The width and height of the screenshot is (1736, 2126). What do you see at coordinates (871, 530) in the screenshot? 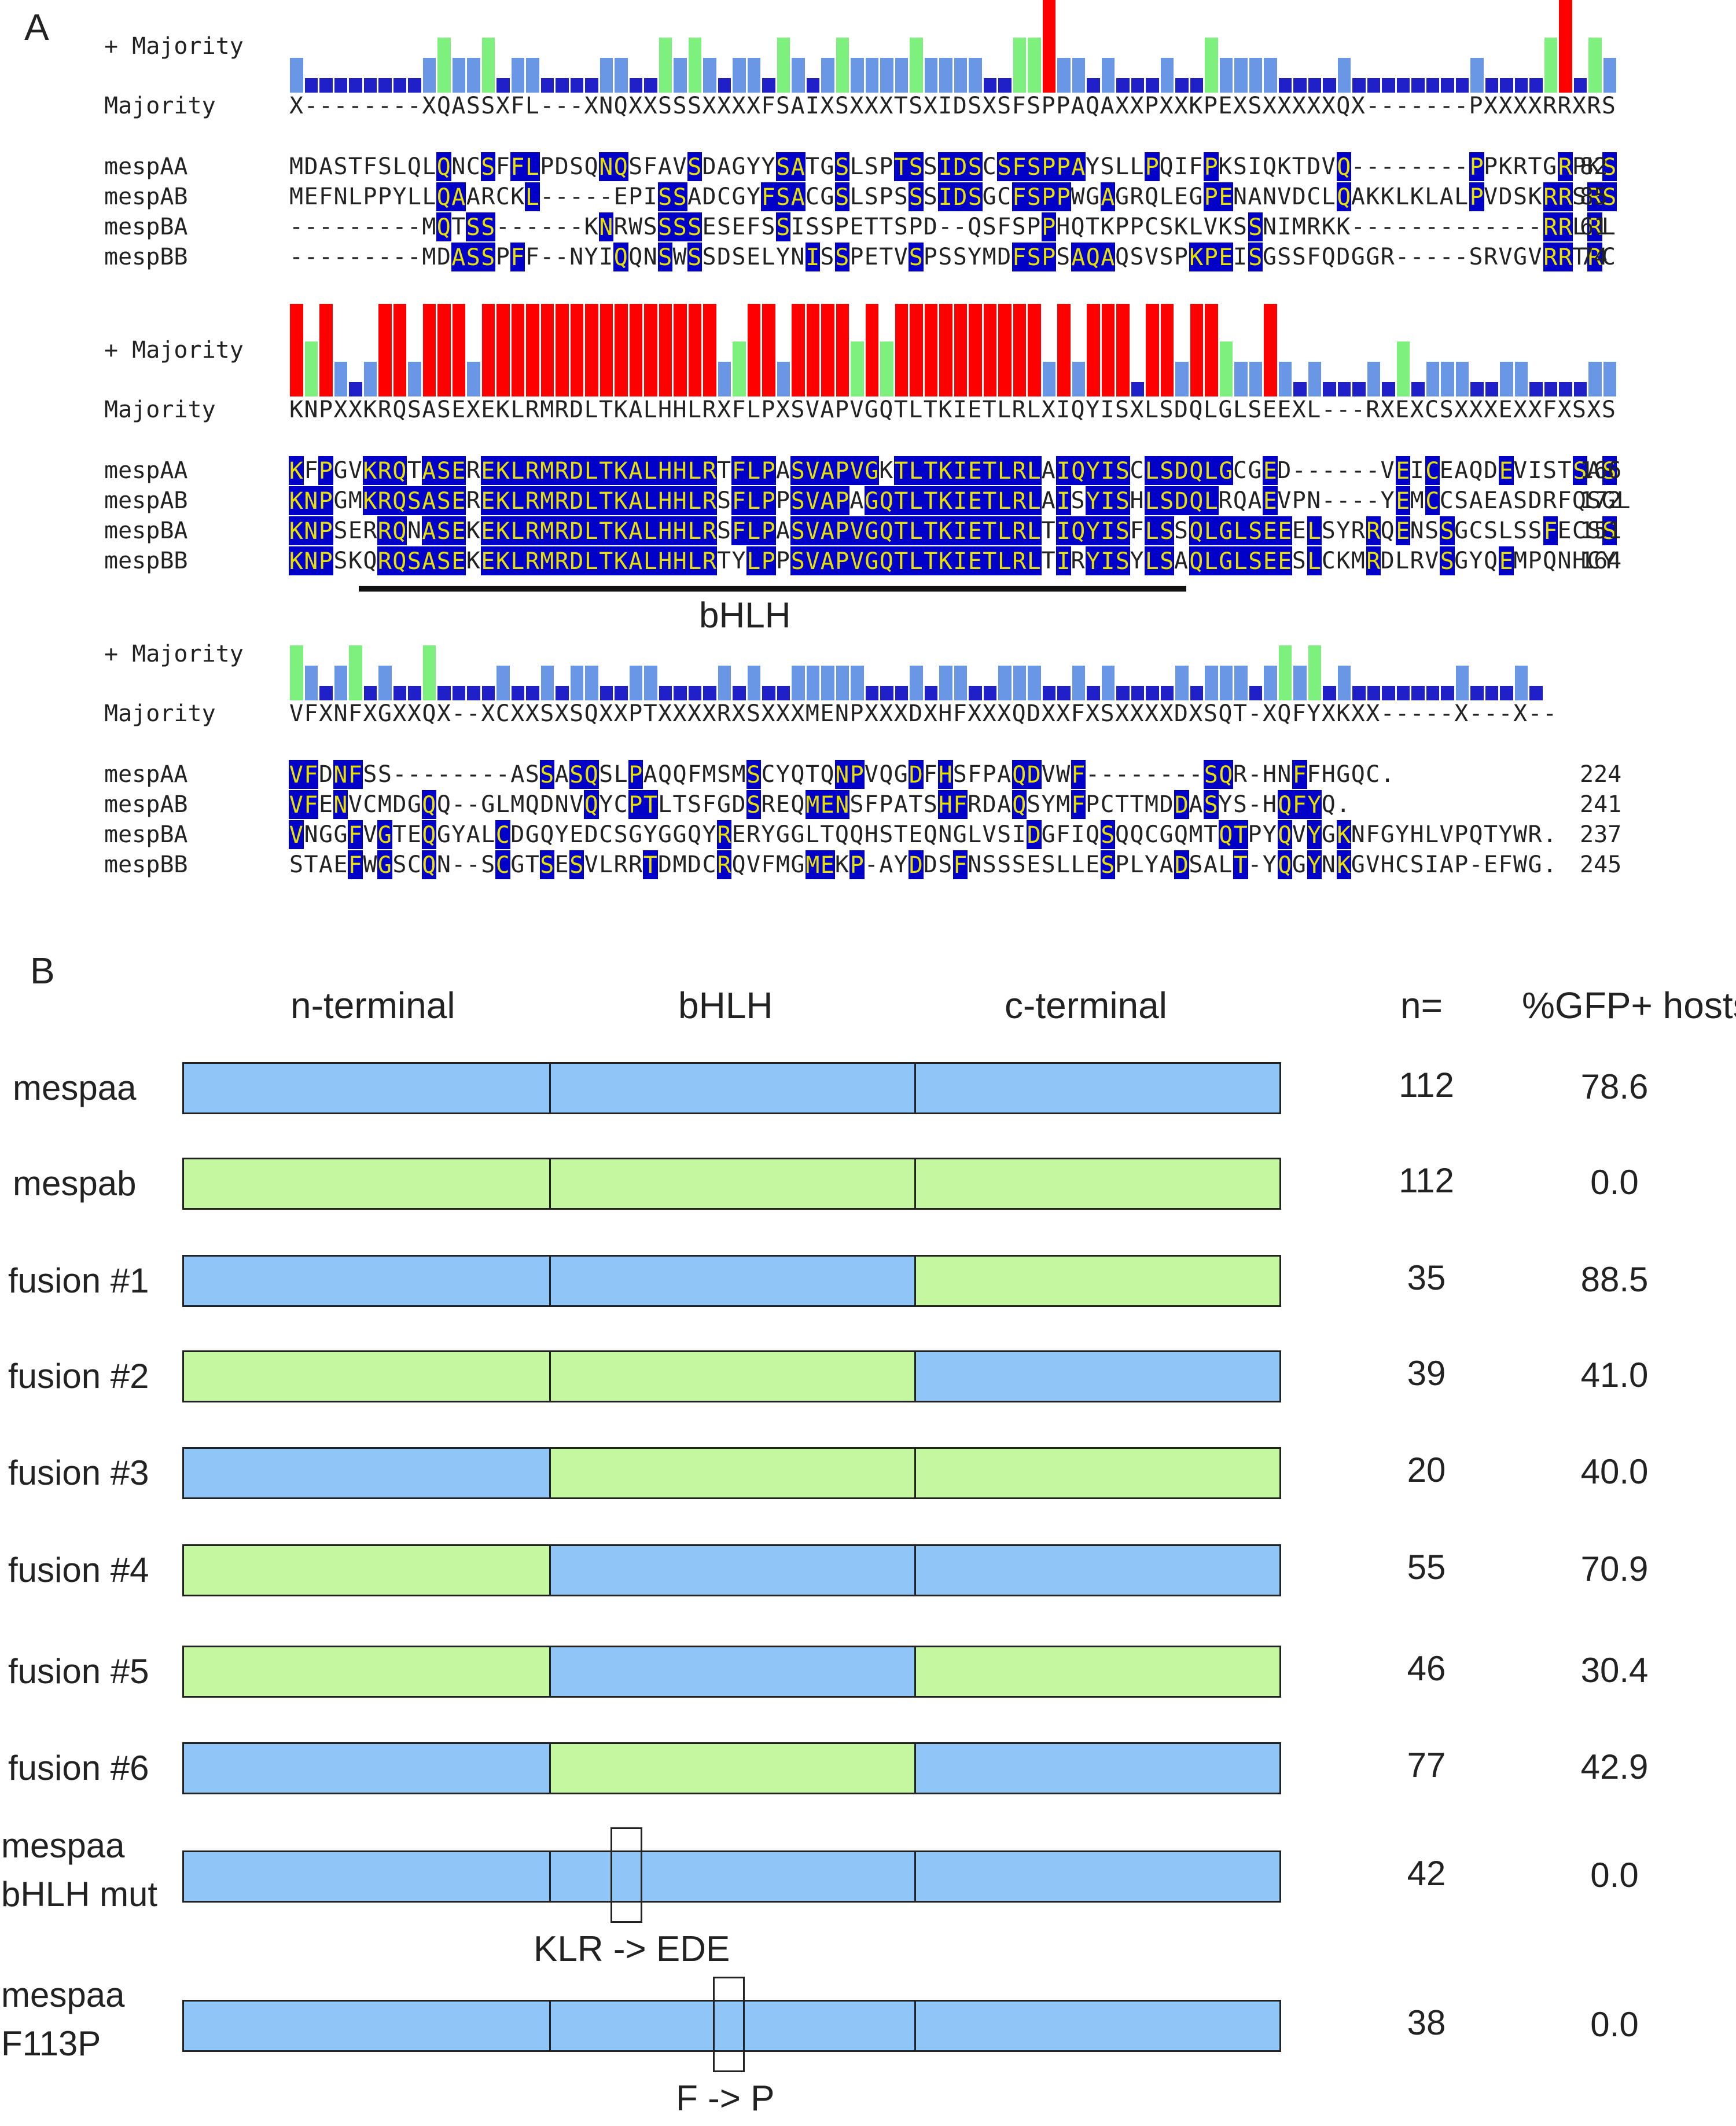
I see `conserved-residue: G` at bounding box center [871, 530].